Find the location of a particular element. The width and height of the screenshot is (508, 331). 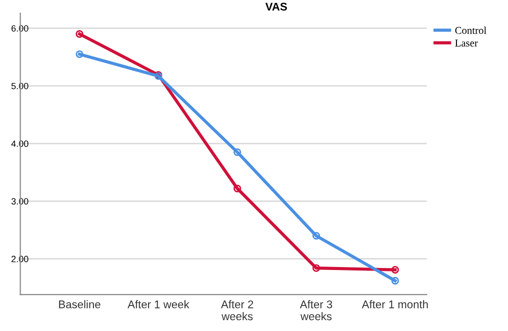

x-tick-label: After 3 weeks is located at coordinates (316, 310).